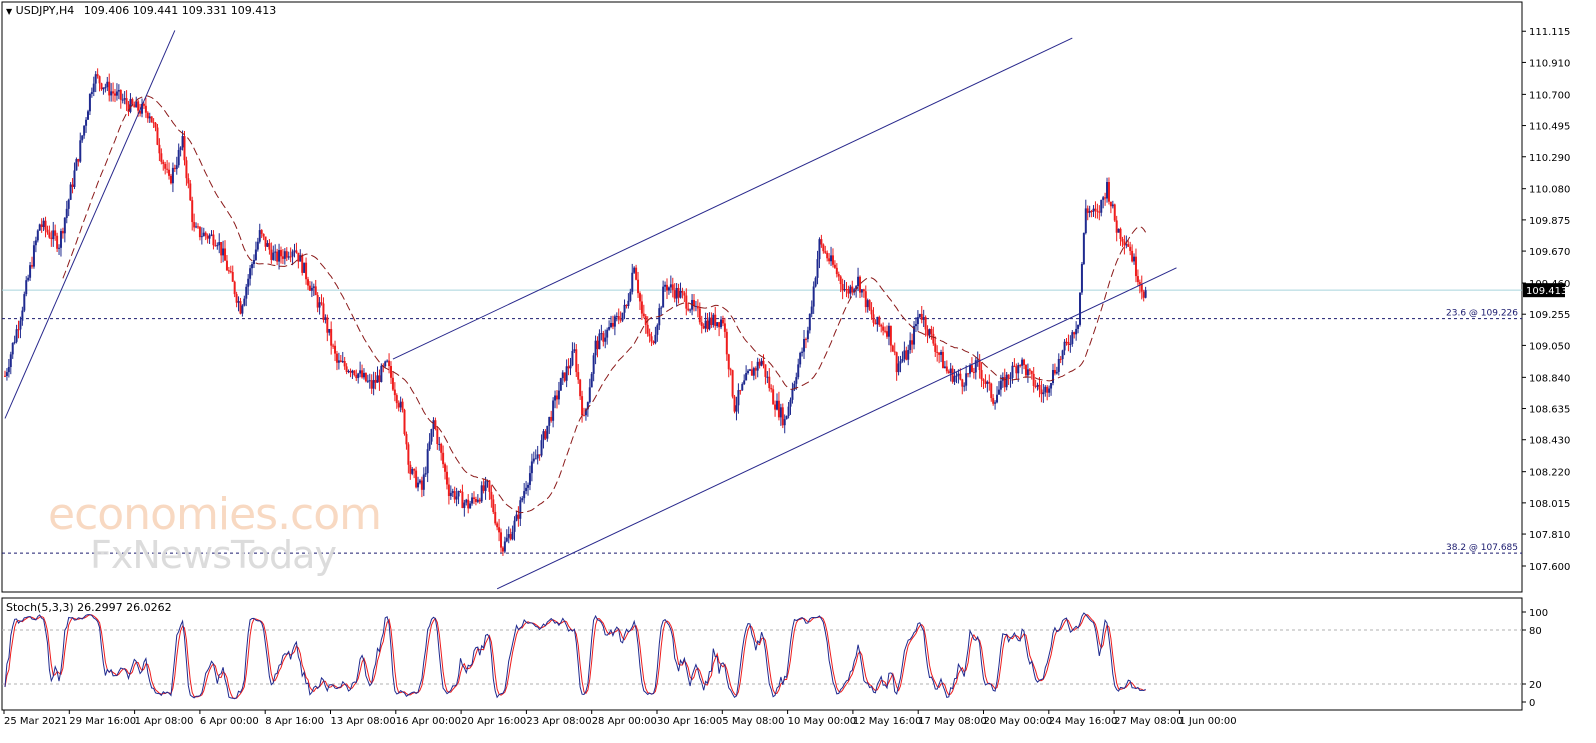 This screenshot has width=1596, height=743. What do you see at coordinates (1549, 441) in the screenshot?
I see `price-tick-label: 108.430` at bounding box center [1549, 441].